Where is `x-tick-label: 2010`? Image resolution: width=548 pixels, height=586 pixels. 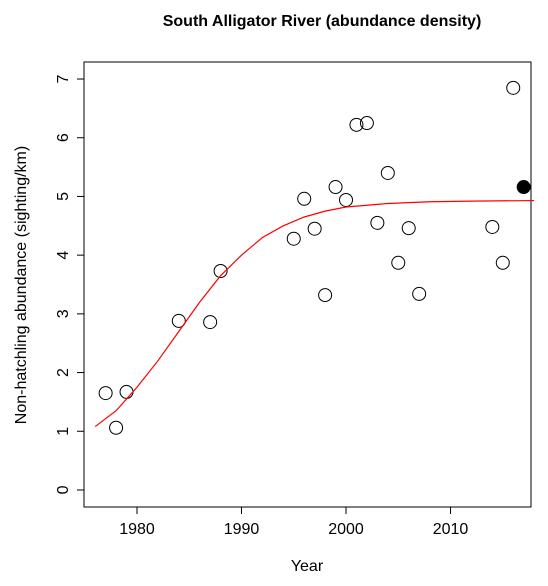 x-tick-label: 2010 is located at coordinates (451, 529).